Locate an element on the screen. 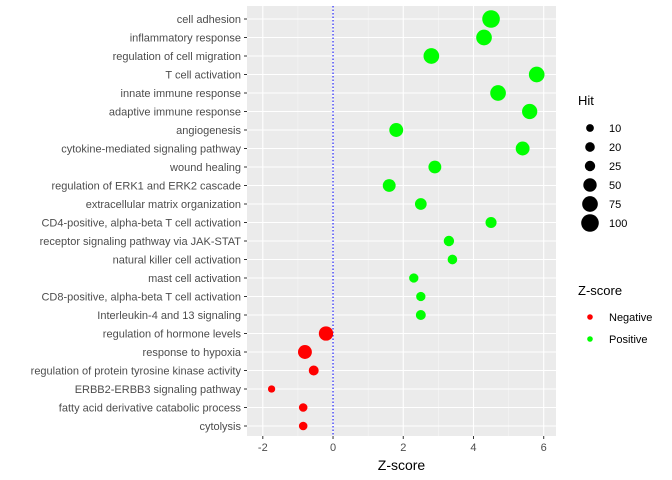  y-tick-label: innate immune response is located at coordinates (181, 94).